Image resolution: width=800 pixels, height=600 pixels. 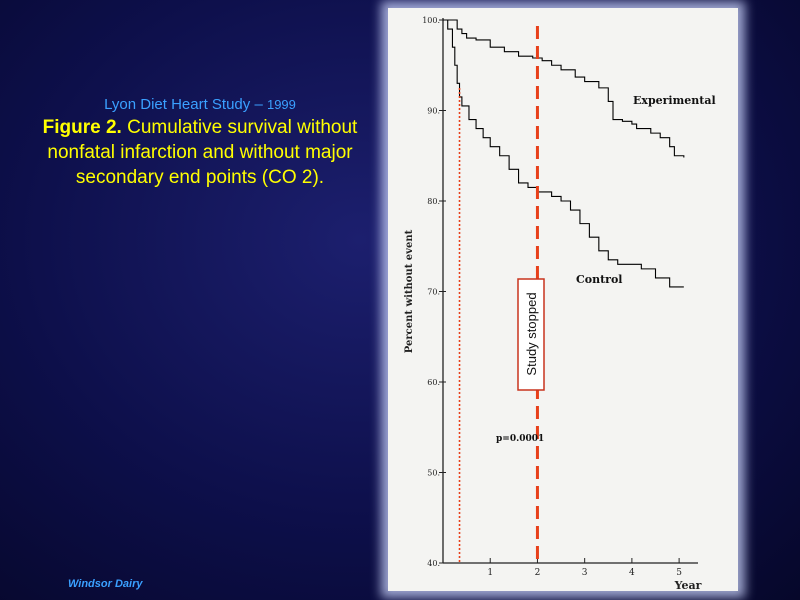 I want to click on y-tick-label-80: 80., so click(x=433, y=201).